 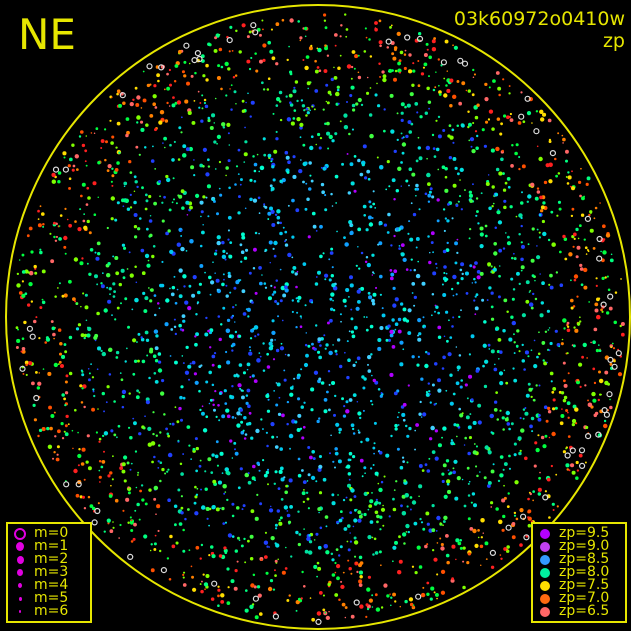 I want to click on zp-color-dot-icon, so click(x=545, y=546).